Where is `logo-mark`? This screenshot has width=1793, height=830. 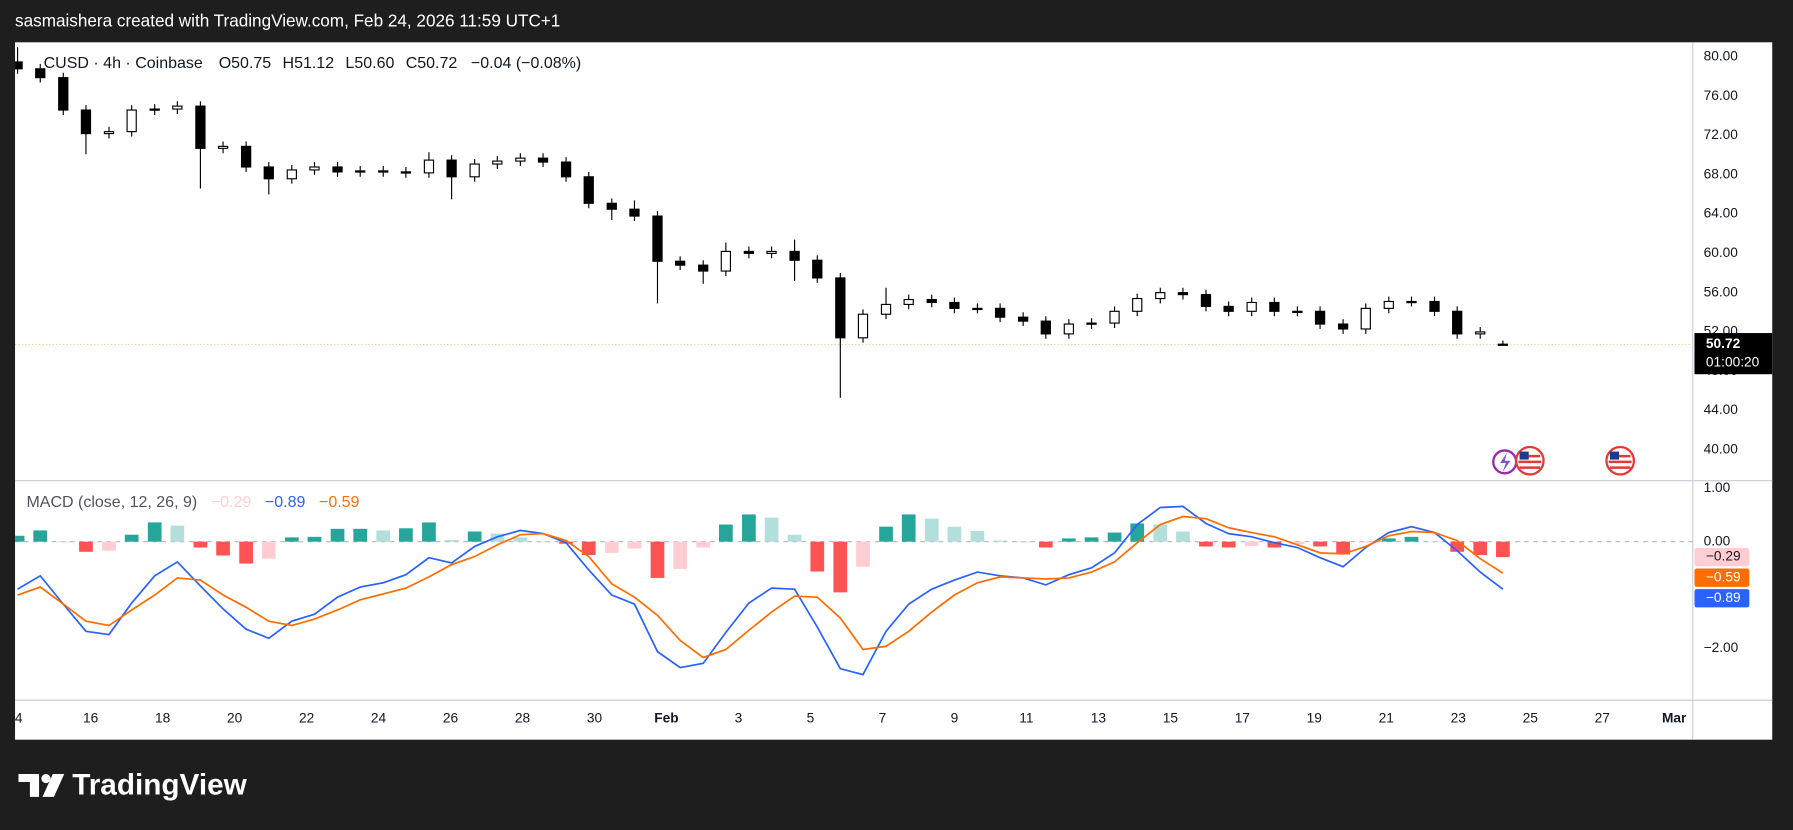 logo-mark is located at coordinates (53, 785).